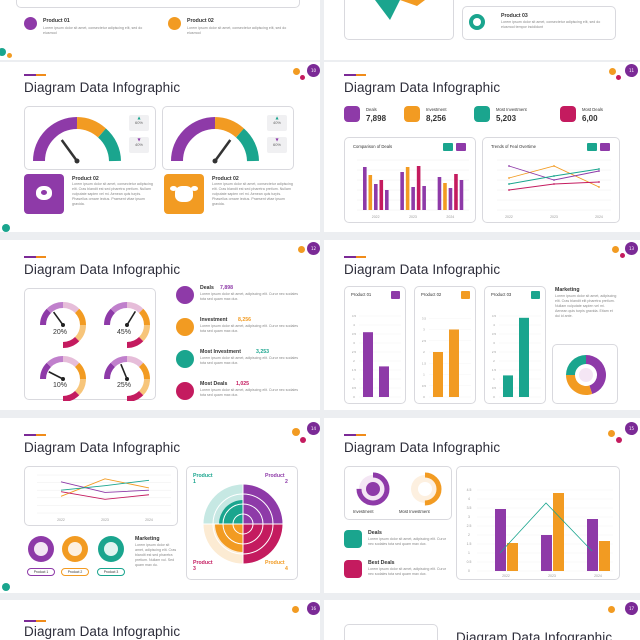 This screenshot has height=640, width=640. What do you see at coordinates (160, 147) in the screenshot?
I see `slide-gauges: 10 Diagram Data Infographic ▲ 60% ▼ 40%` at bounding box center [160, 147].